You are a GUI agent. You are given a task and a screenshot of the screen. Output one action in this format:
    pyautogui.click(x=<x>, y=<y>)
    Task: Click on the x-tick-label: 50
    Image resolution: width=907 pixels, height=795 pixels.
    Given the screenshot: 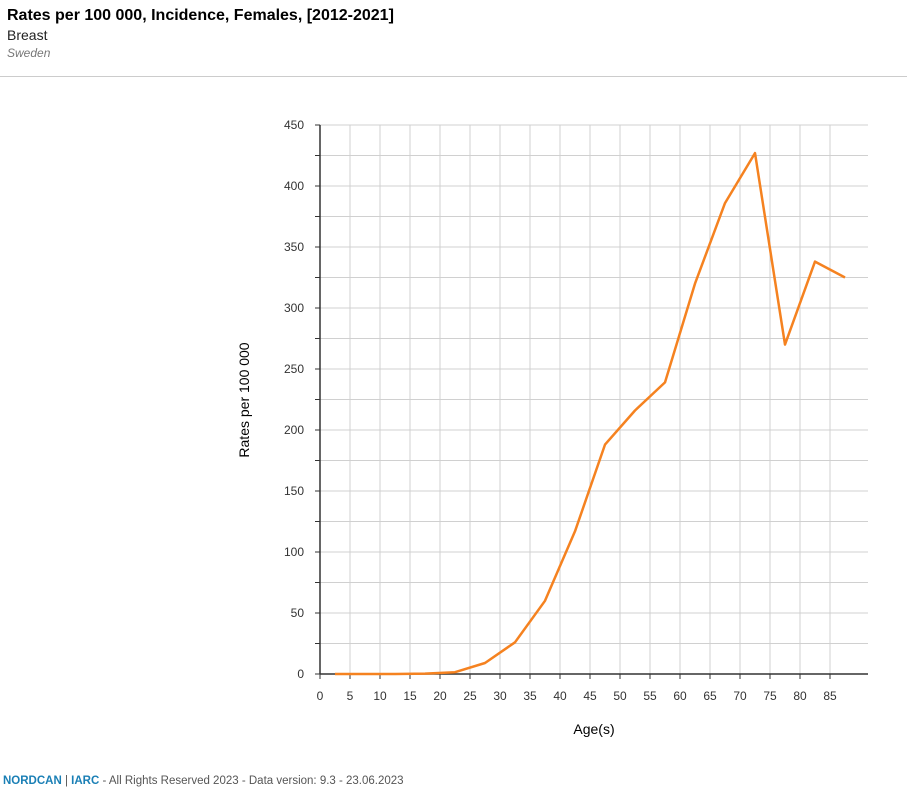 What is the action you would take?
    pyautogui.click(x=620, y=696)
    